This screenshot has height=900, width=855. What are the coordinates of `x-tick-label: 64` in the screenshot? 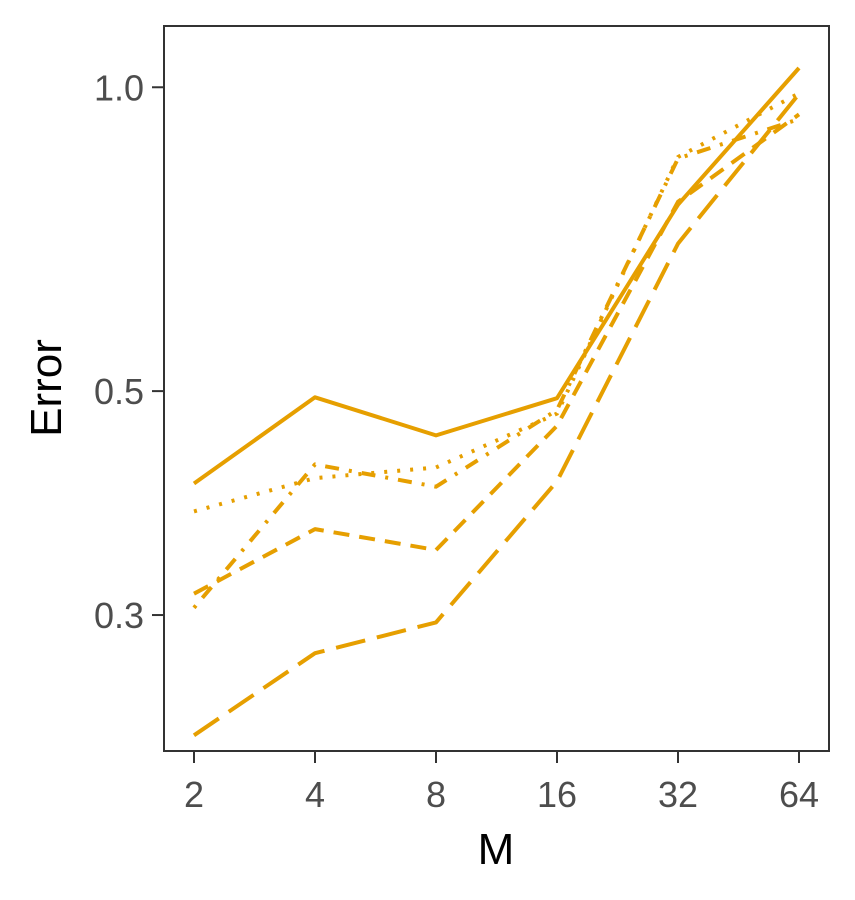 It's located at (799, 794).